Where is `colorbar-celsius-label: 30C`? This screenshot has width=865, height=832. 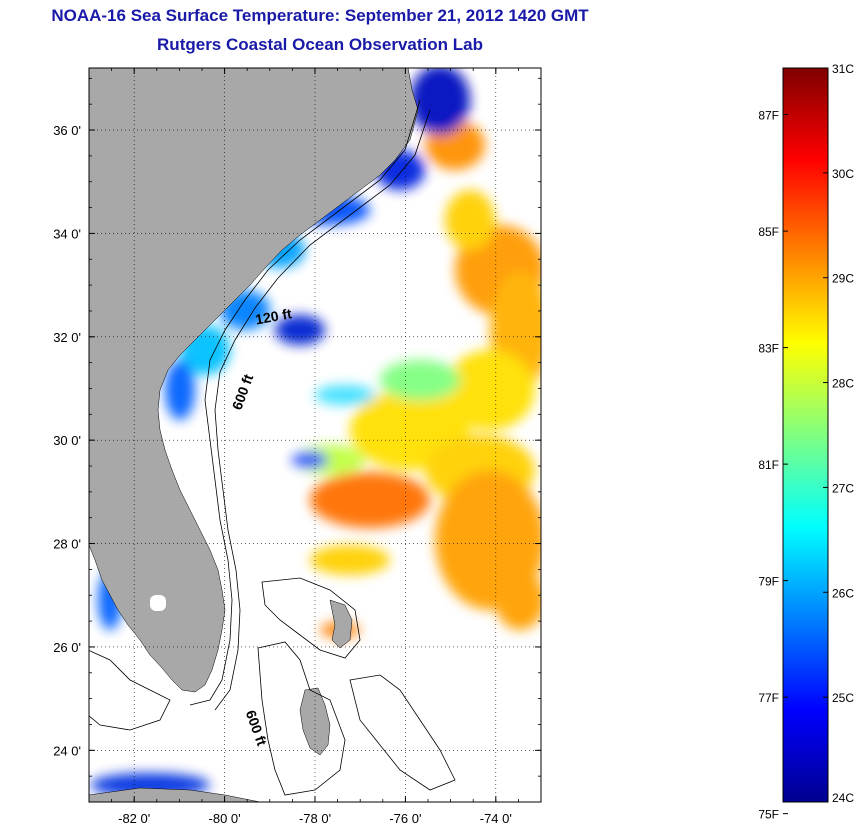
colorbar-celsius-label: 30C is located at coordinates (843, 174).